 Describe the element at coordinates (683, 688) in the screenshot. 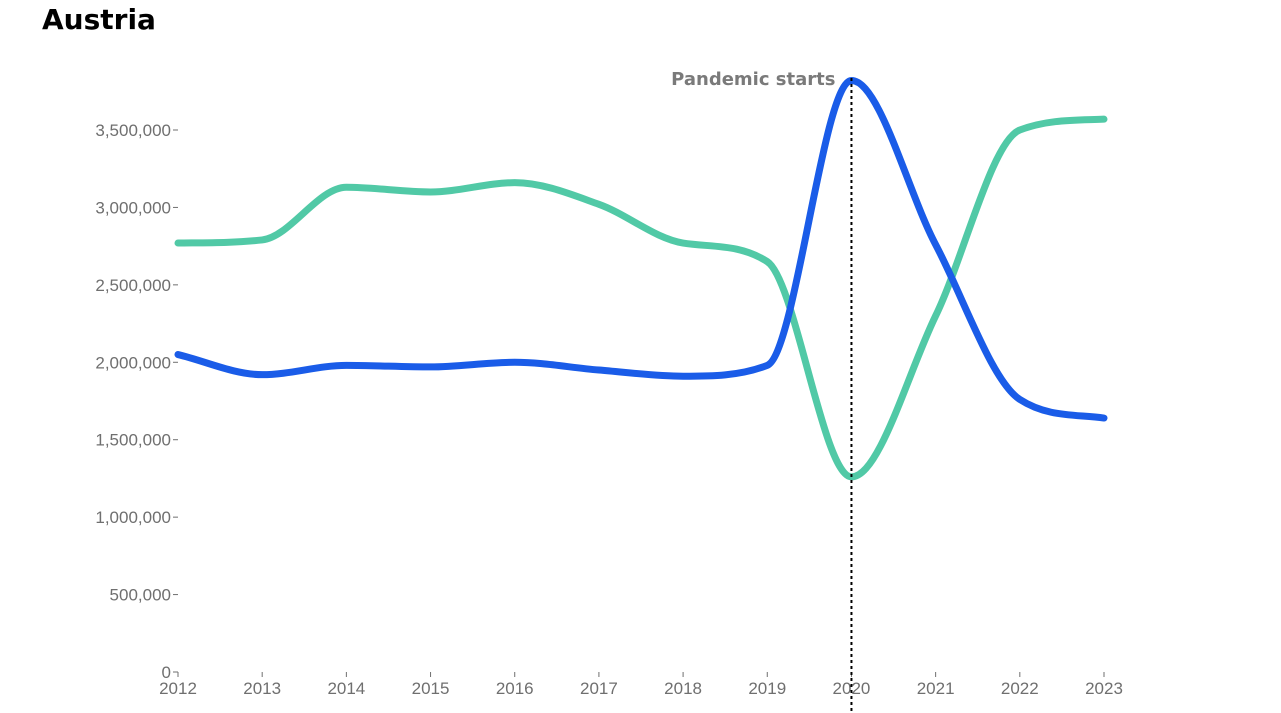

I see `x-tick-label: 2018` at that location.